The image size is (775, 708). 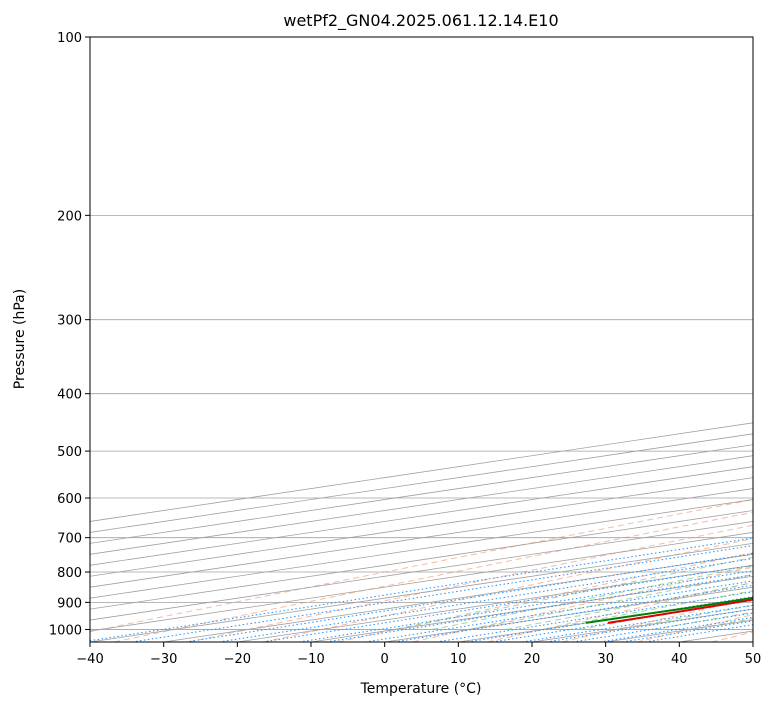 What do you see at coordinates (421, 689) in the screenshot?
I see `x-axis-title: Temperature (°C)` at bounding box center [421, 689].